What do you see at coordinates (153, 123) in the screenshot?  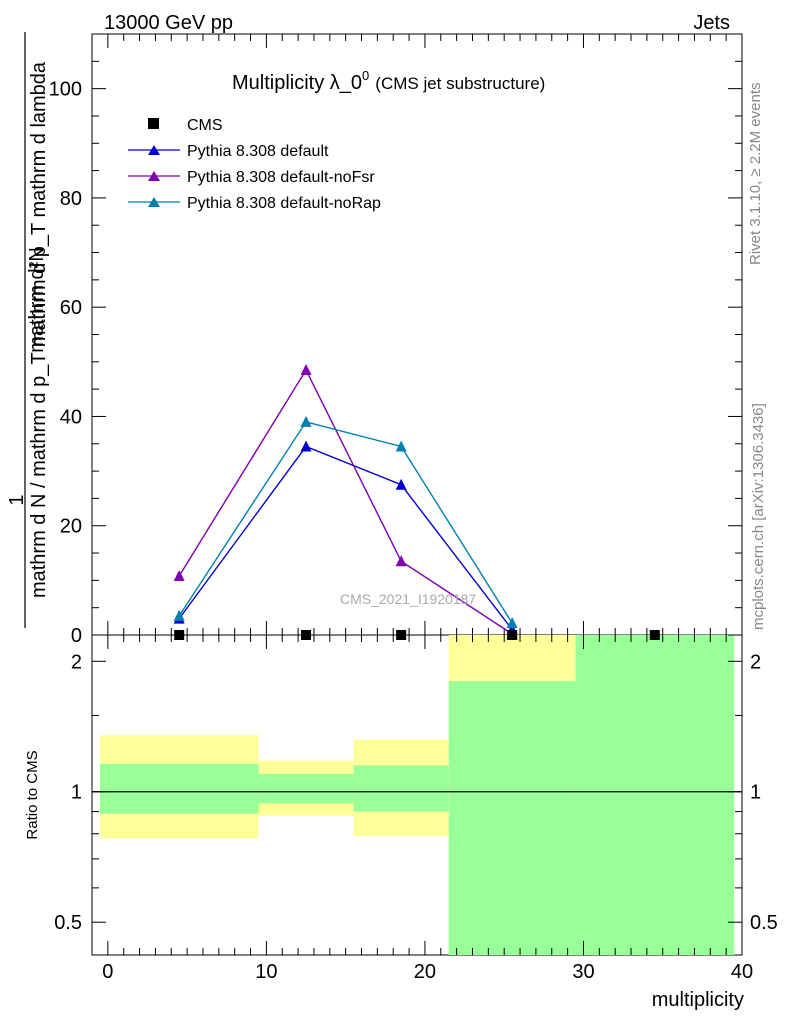 I see `legend-marker-cms` at bounding box center [153, 123].